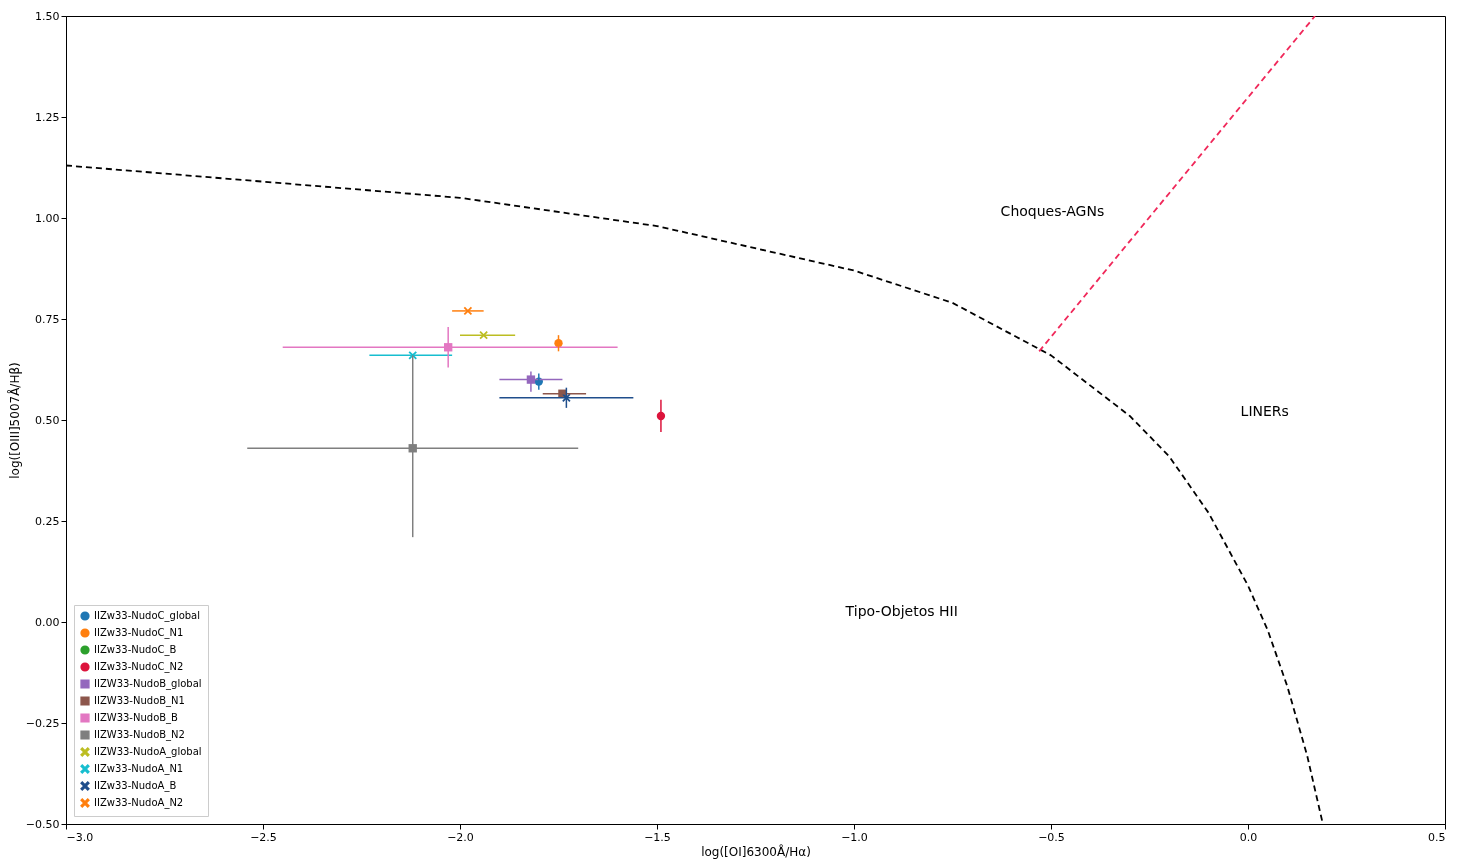 The width and height of the screenshot is (1460, 863). I want to click on legend-label: IIZw33-NudoC_B, so click(135, 650).